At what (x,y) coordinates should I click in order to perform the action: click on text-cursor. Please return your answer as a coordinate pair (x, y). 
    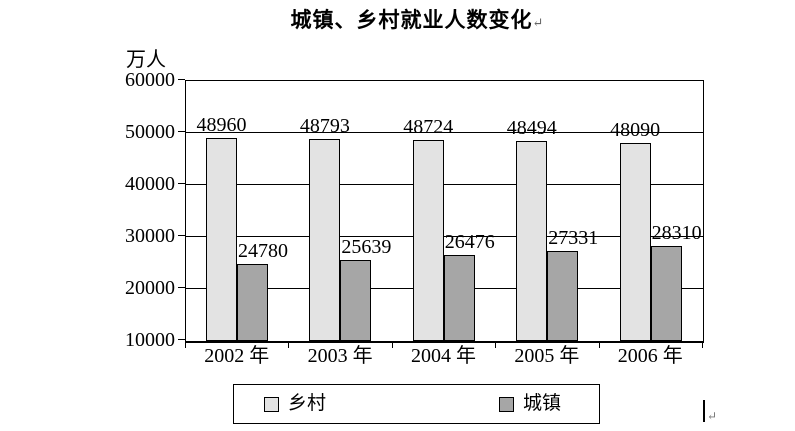
    Looking at the image, I should click on (704, 411).